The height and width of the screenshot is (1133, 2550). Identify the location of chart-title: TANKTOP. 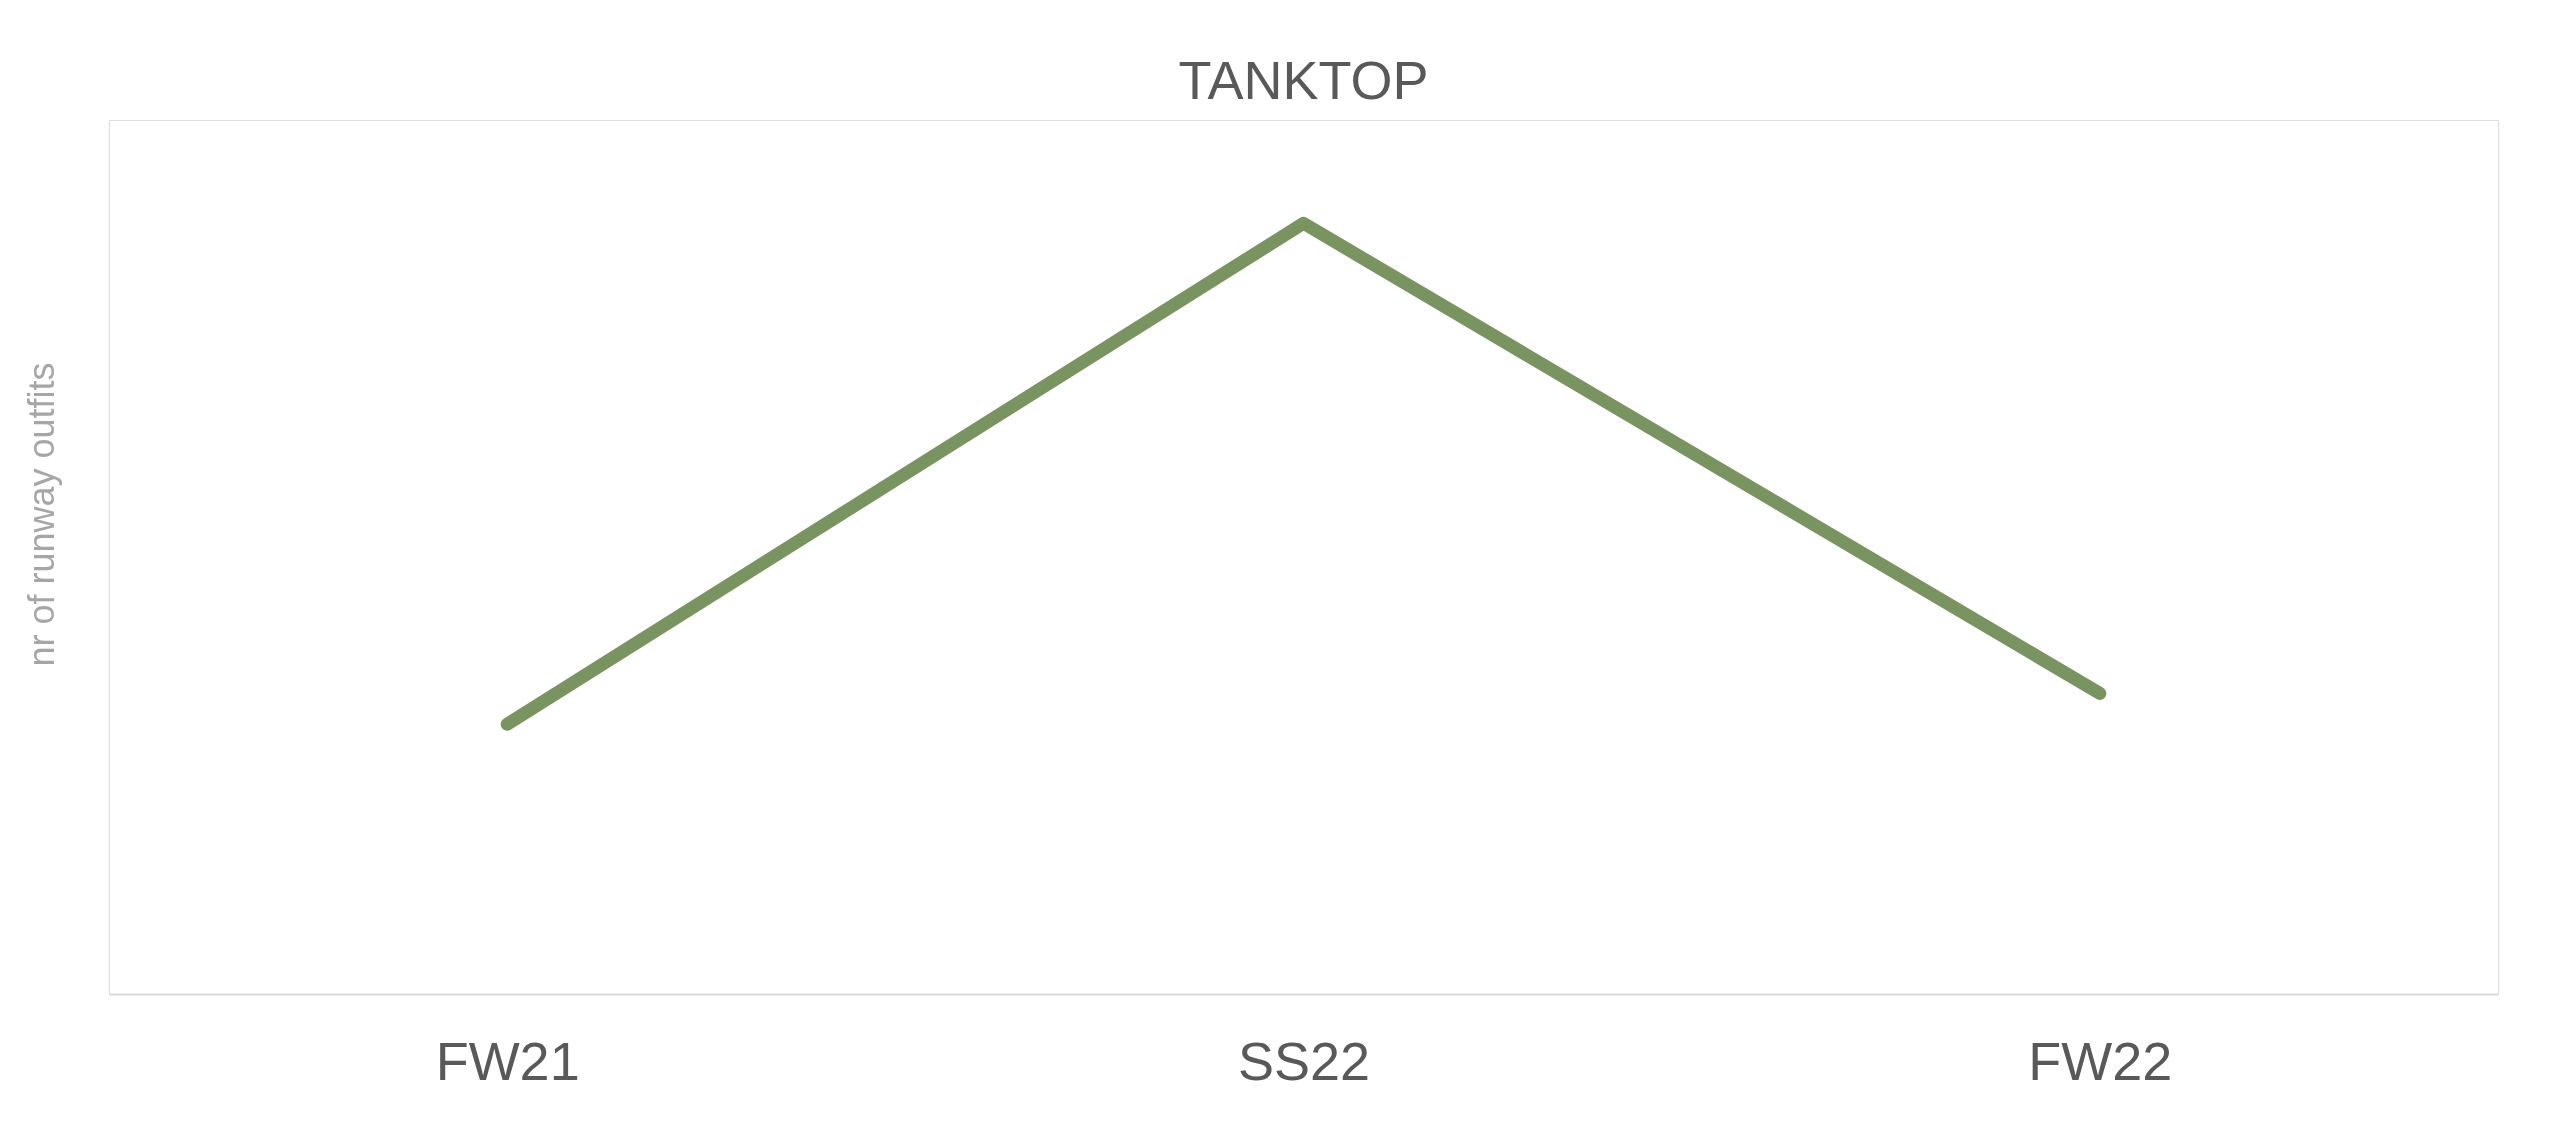
(1303, 80).